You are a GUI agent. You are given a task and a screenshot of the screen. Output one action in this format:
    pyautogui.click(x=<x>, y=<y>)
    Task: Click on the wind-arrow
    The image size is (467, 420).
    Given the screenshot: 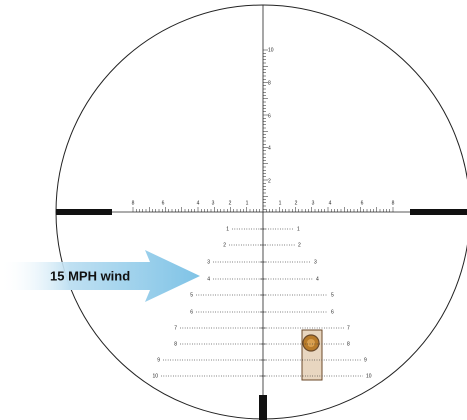 What is the action you would take?
    pyautogui.click(x=100, y=276)
    